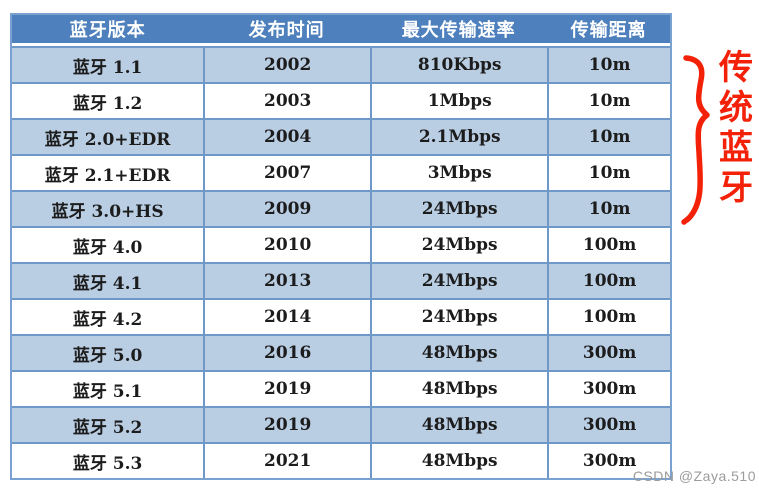 This screenshot has width=759, height=498. I want to click on column-header-distance: 传输距离, so click(608, 30).